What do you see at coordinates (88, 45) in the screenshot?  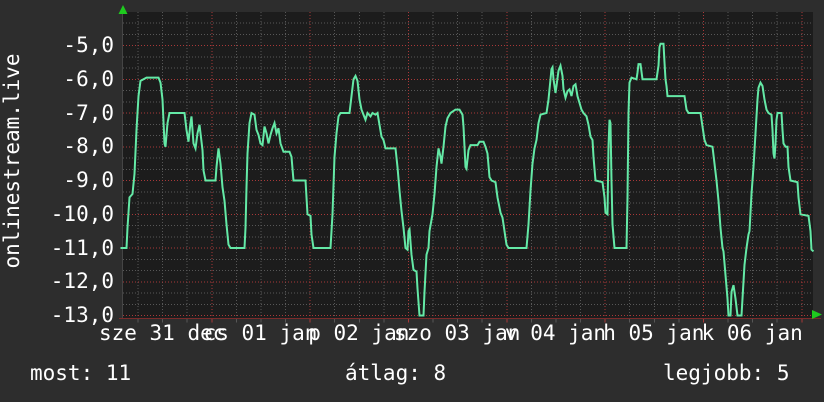 I see `y-axis-tick-label: -5,0` at bounding box center [88, 45].